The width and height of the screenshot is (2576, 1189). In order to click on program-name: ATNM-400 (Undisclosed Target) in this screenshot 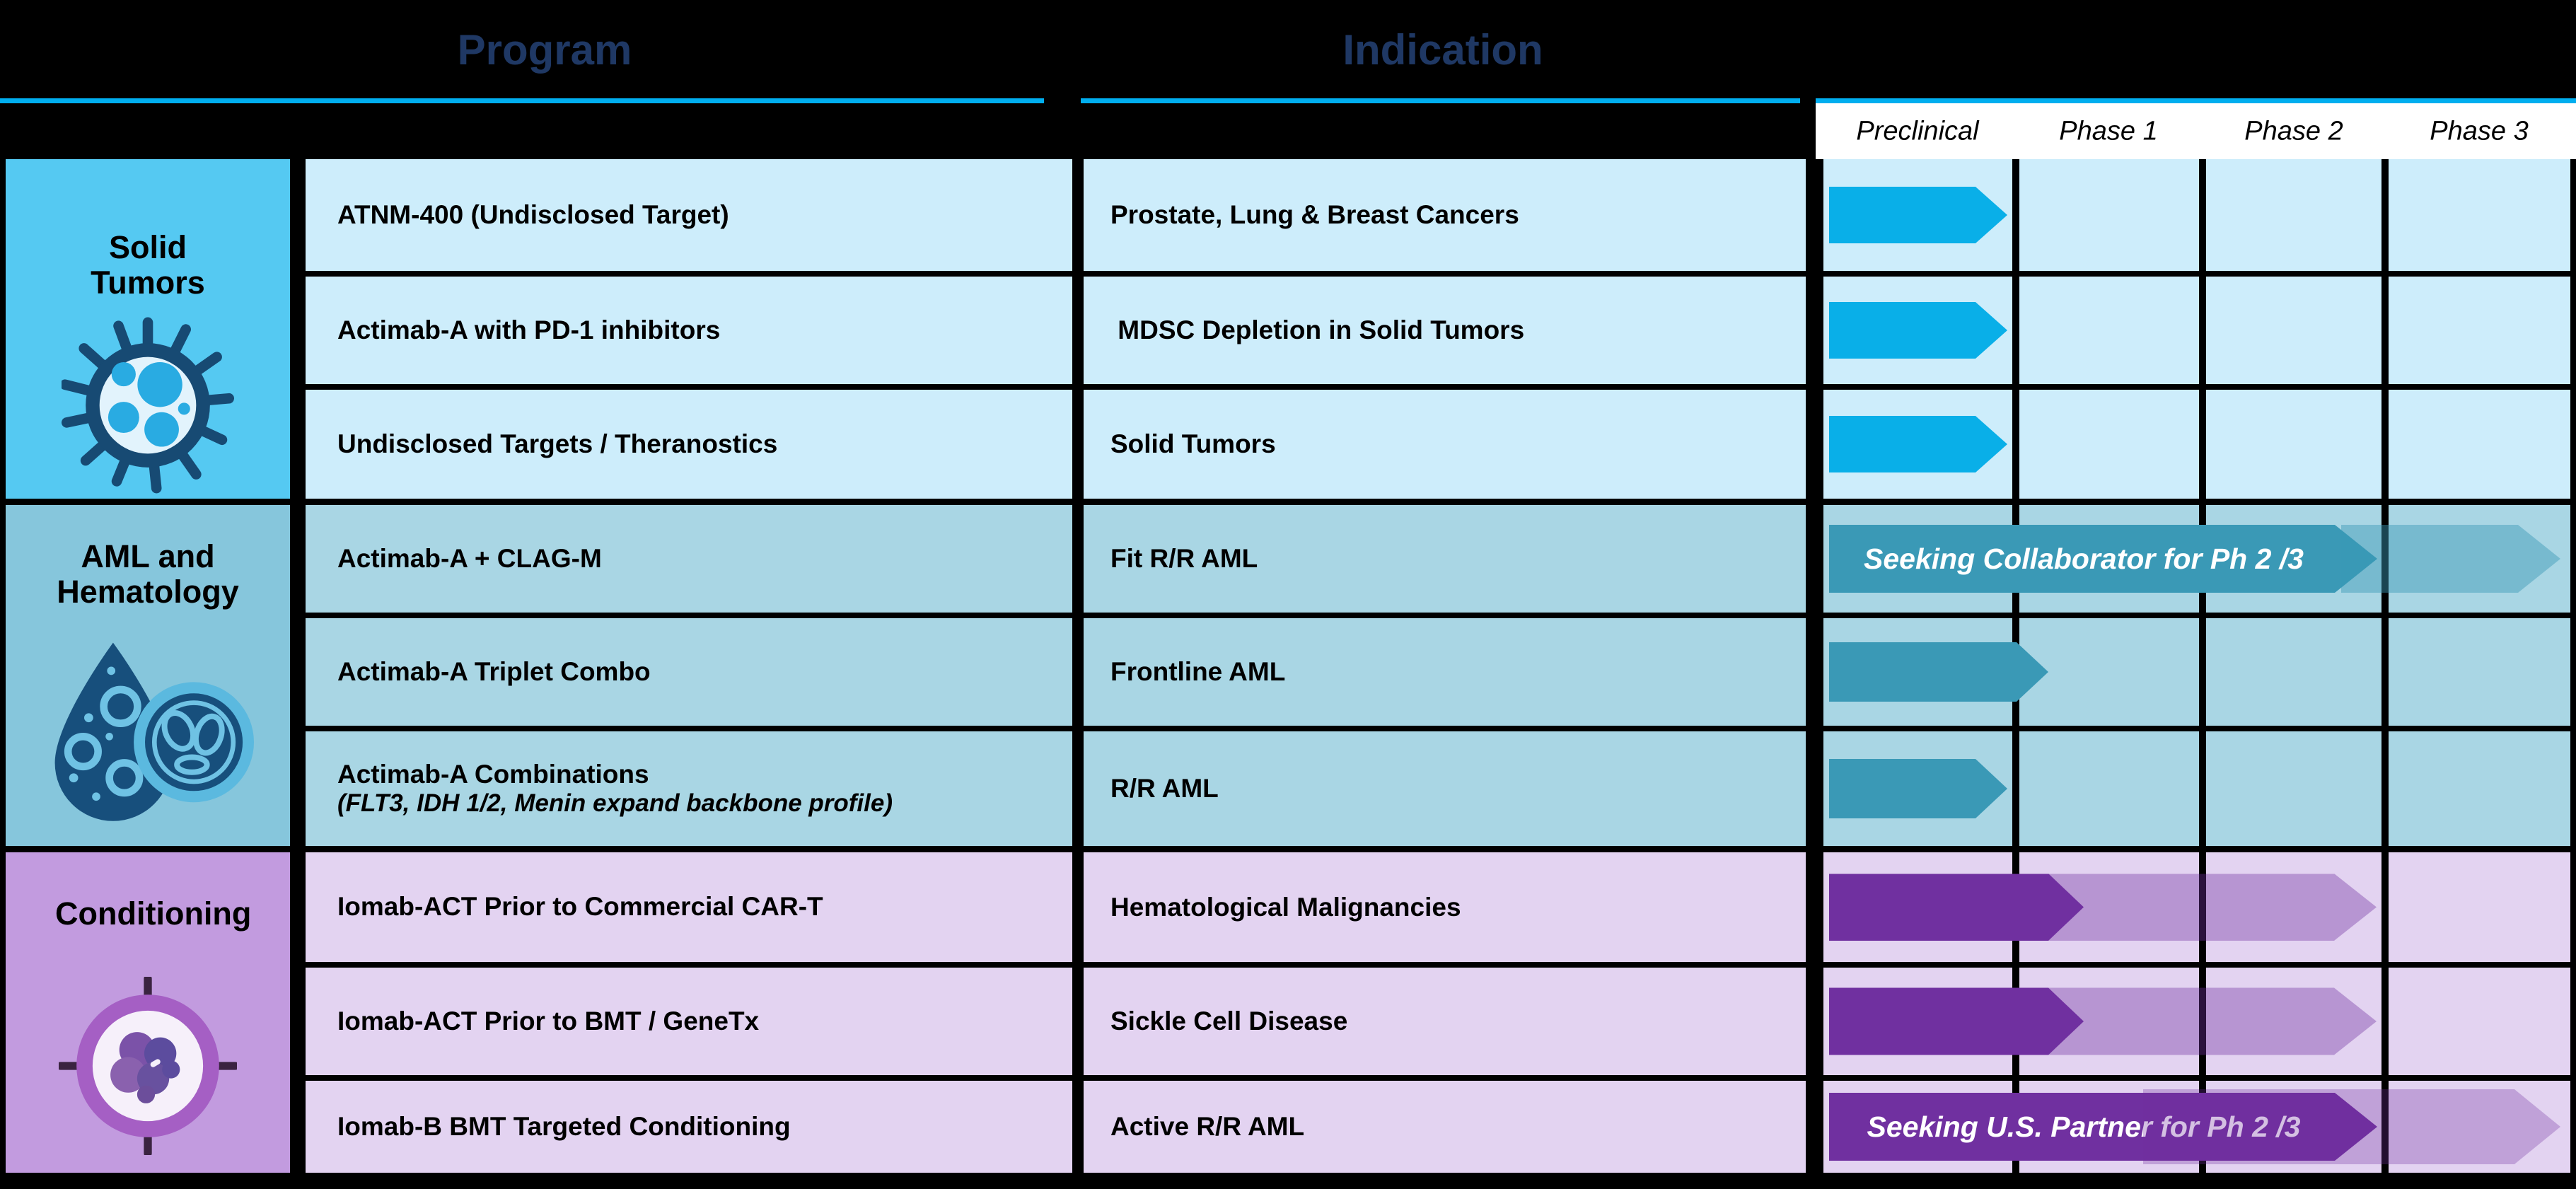, I will do `click(533, 214)`.